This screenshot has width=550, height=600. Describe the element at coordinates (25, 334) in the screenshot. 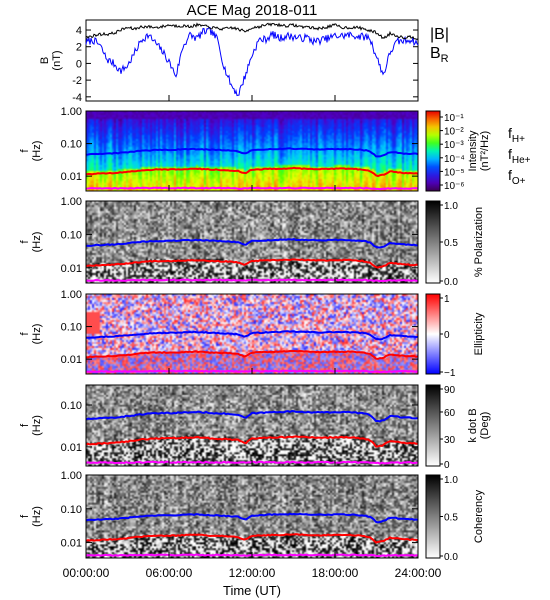

I see `heatmap-ylabel-3-line-1: f` at that location.